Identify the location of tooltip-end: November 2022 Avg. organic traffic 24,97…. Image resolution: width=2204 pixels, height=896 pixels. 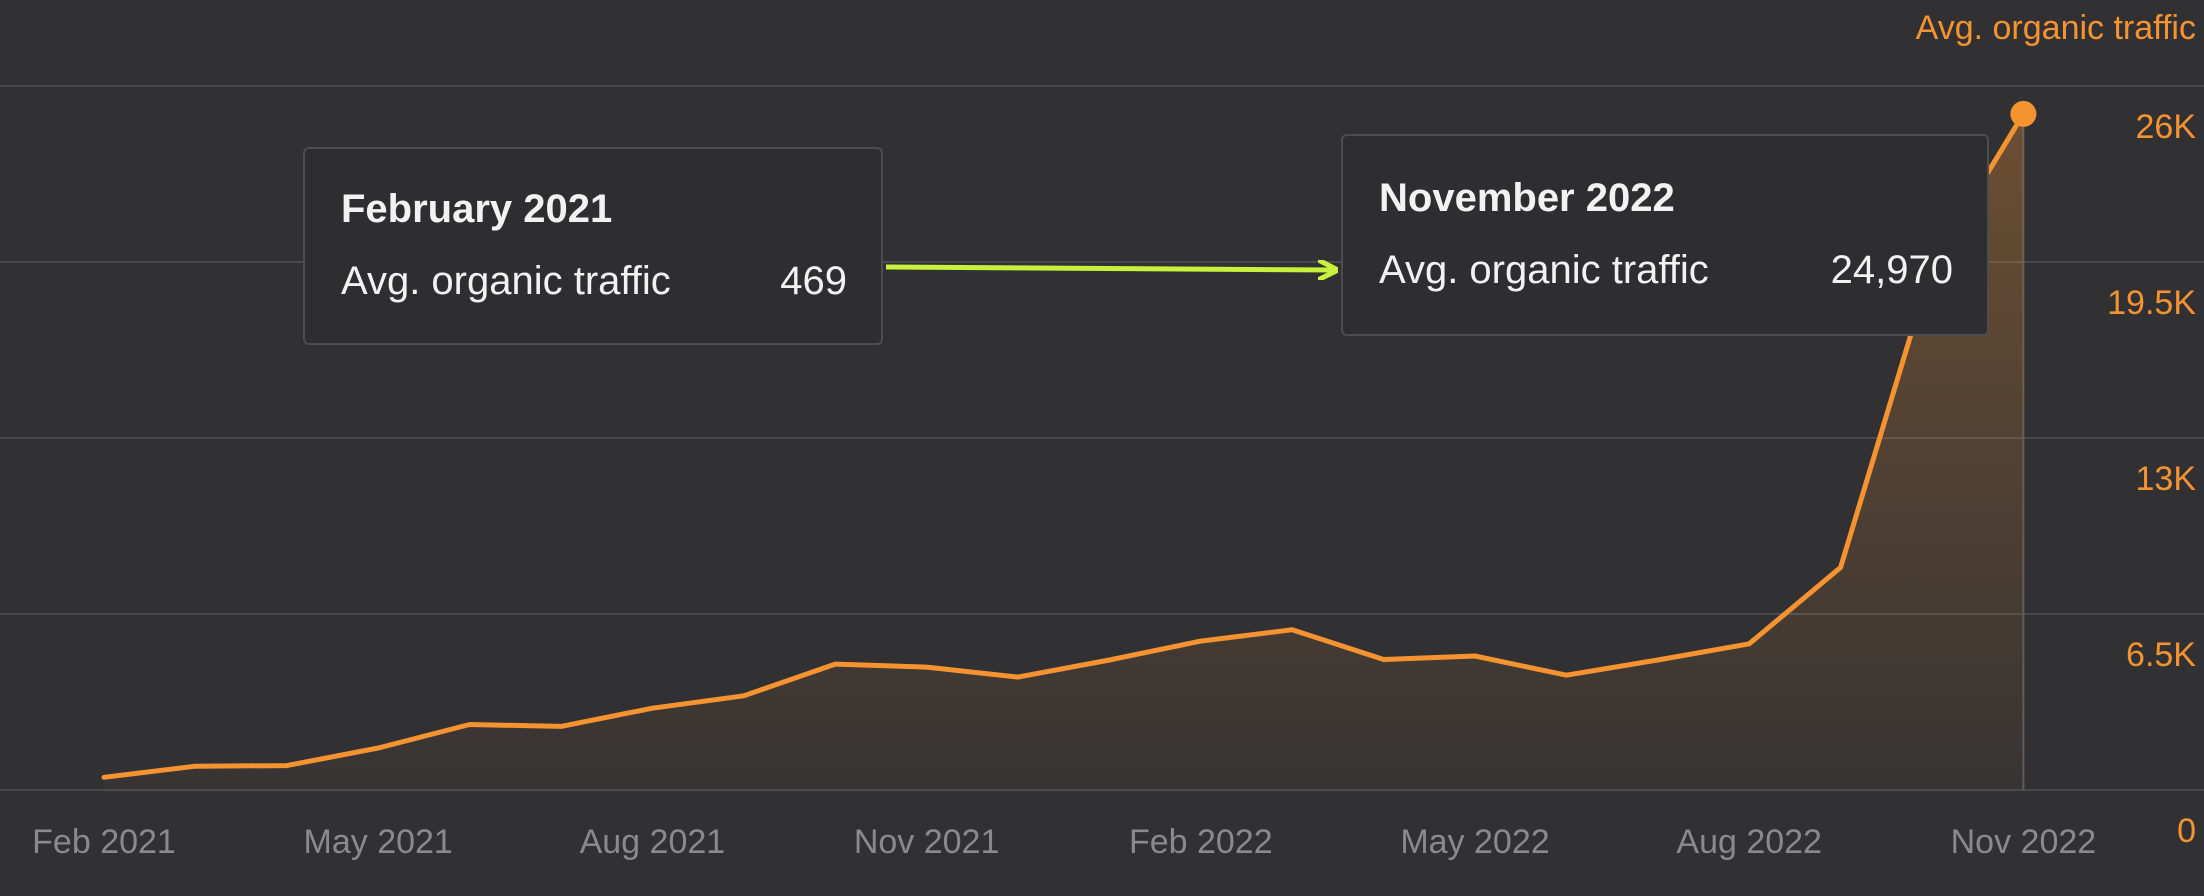
(1665, 235).